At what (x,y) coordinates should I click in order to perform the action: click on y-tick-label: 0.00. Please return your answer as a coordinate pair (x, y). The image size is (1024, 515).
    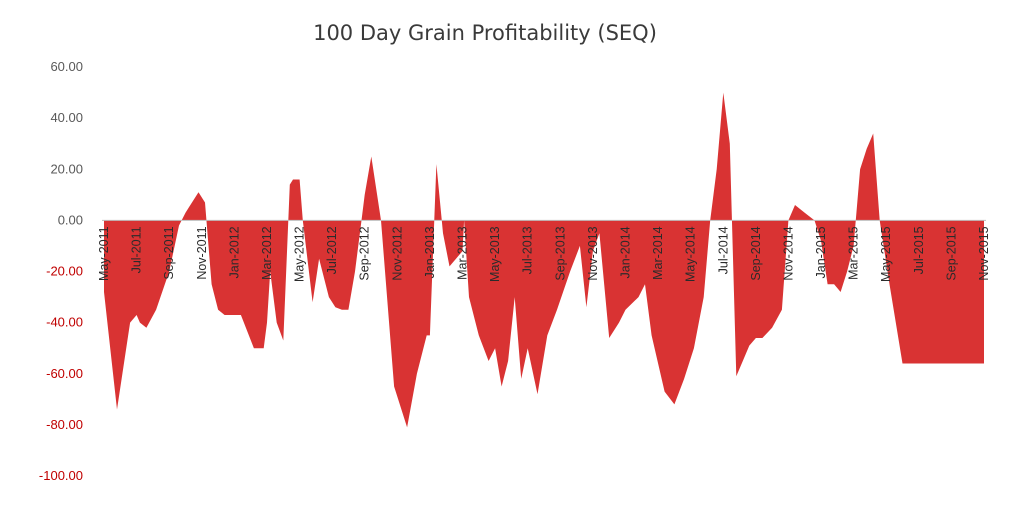
    Looking at the image, I should click on (70, 219).